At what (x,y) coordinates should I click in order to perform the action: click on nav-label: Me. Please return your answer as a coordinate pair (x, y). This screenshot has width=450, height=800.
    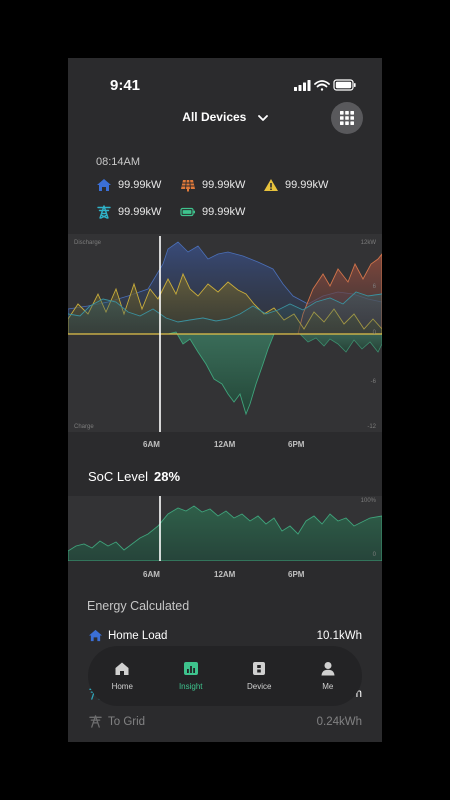
    Looking at the image, I should click on (328, 686).